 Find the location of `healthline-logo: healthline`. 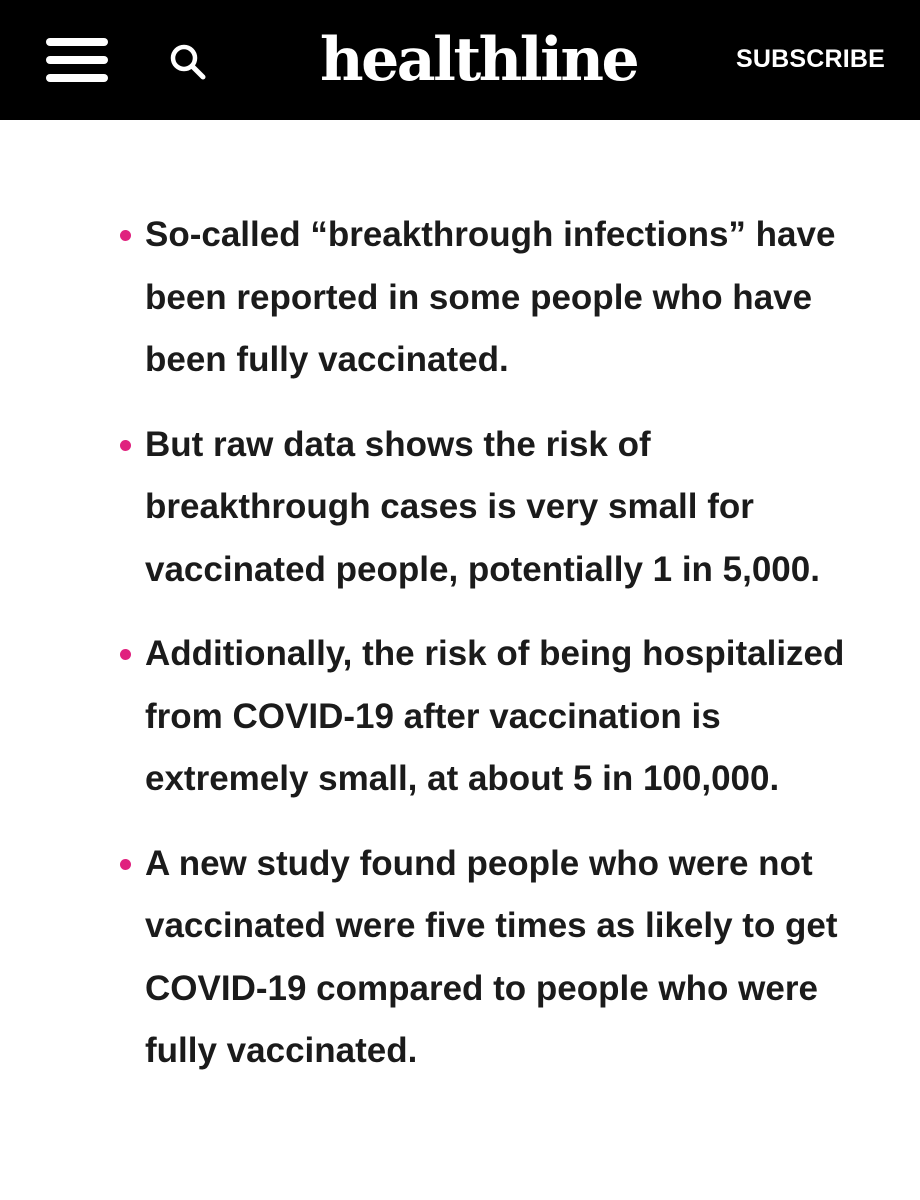

healthline-logo: healthline is located at coordinates (480, 60).